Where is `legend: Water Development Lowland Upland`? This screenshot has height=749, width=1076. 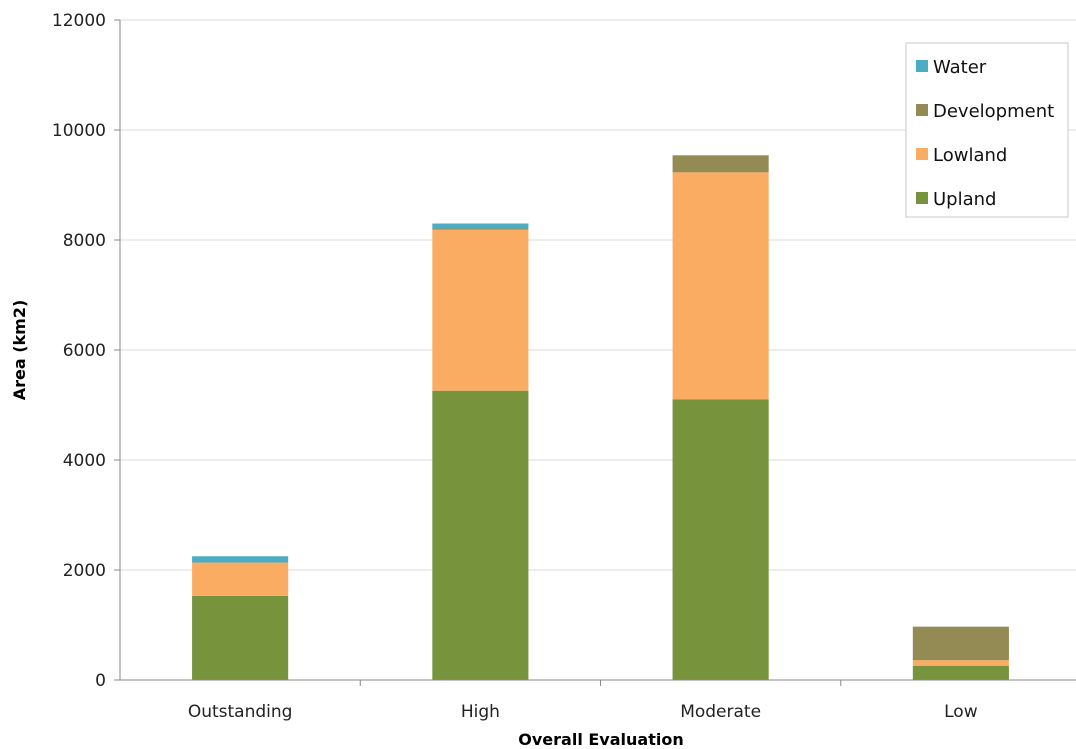 legend: Water Development Lowland Upland is located at coordinates (987, 130).